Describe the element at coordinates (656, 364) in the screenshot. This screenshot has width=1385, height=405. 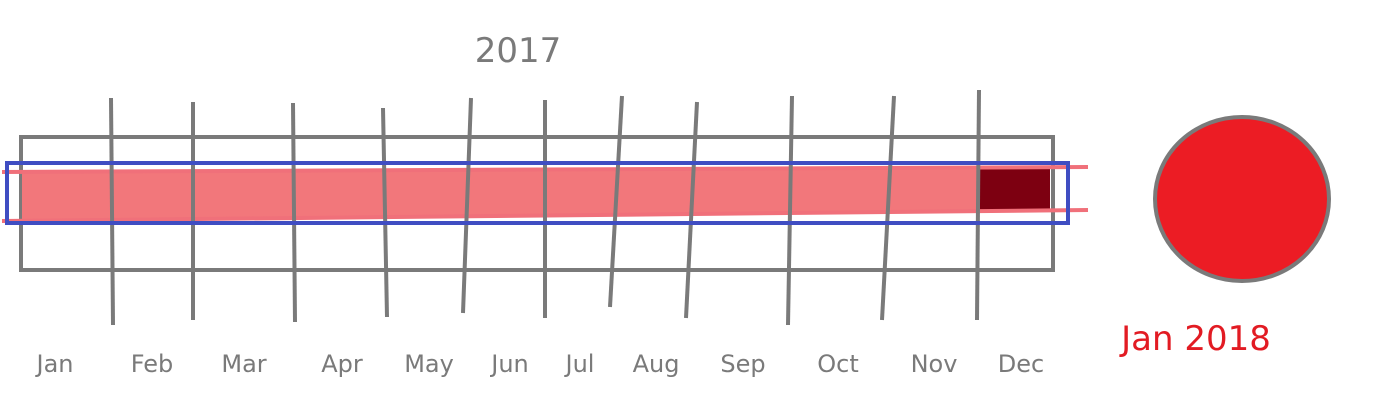
I see `month-label-aug: Aug` at that location.